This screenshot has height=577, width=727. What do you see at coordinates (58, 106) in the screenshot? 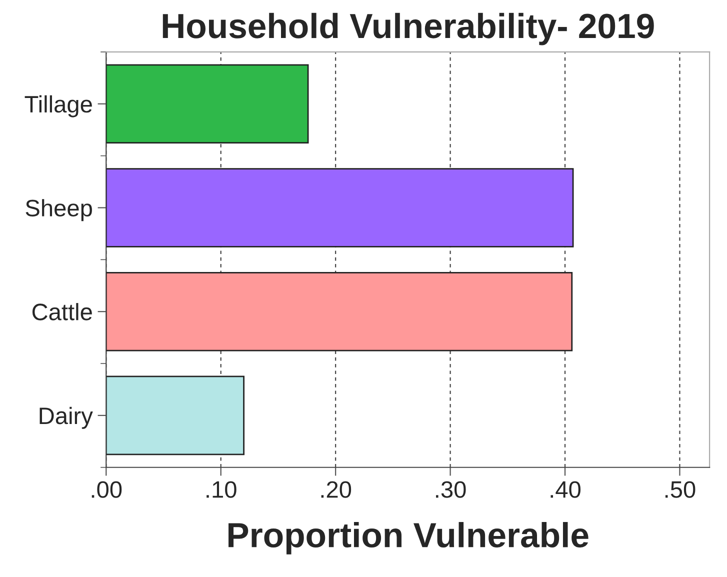
I see `y-tick-label: Tillage` at bounding box center [58, 106].